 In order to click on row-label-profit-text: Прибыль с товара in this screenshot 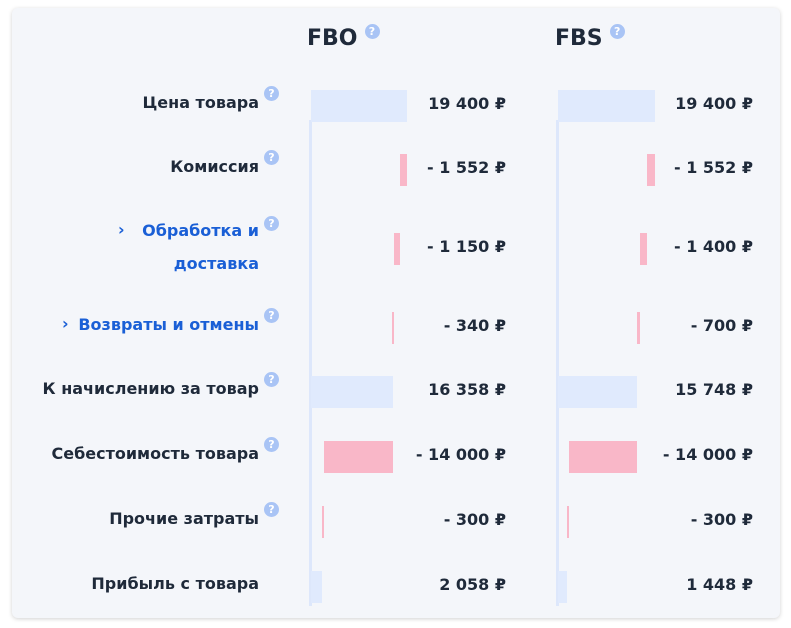, I will do `click(175, 583)`.